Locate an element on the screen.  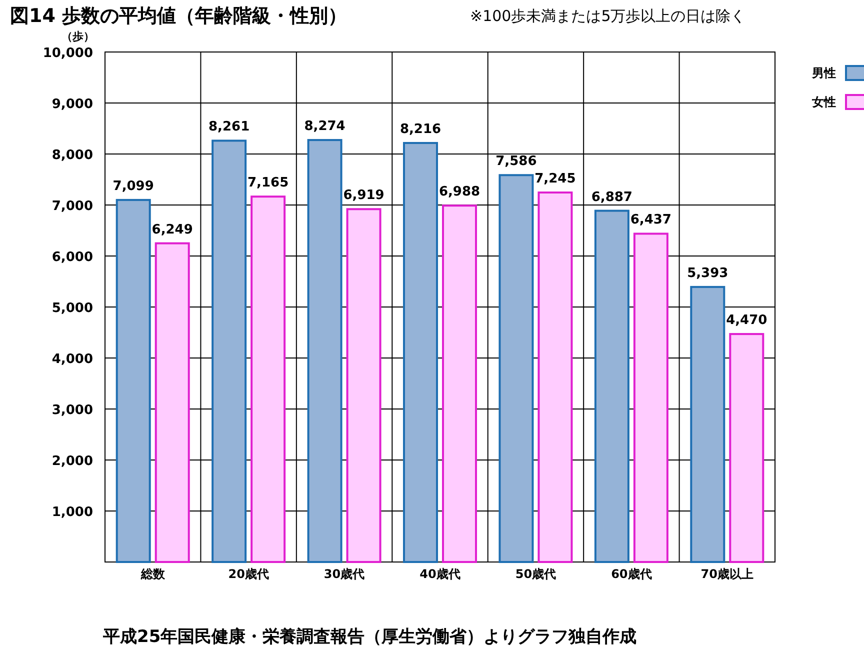
x-tick-label: 30歳代 is located at coordinates (344, 574).